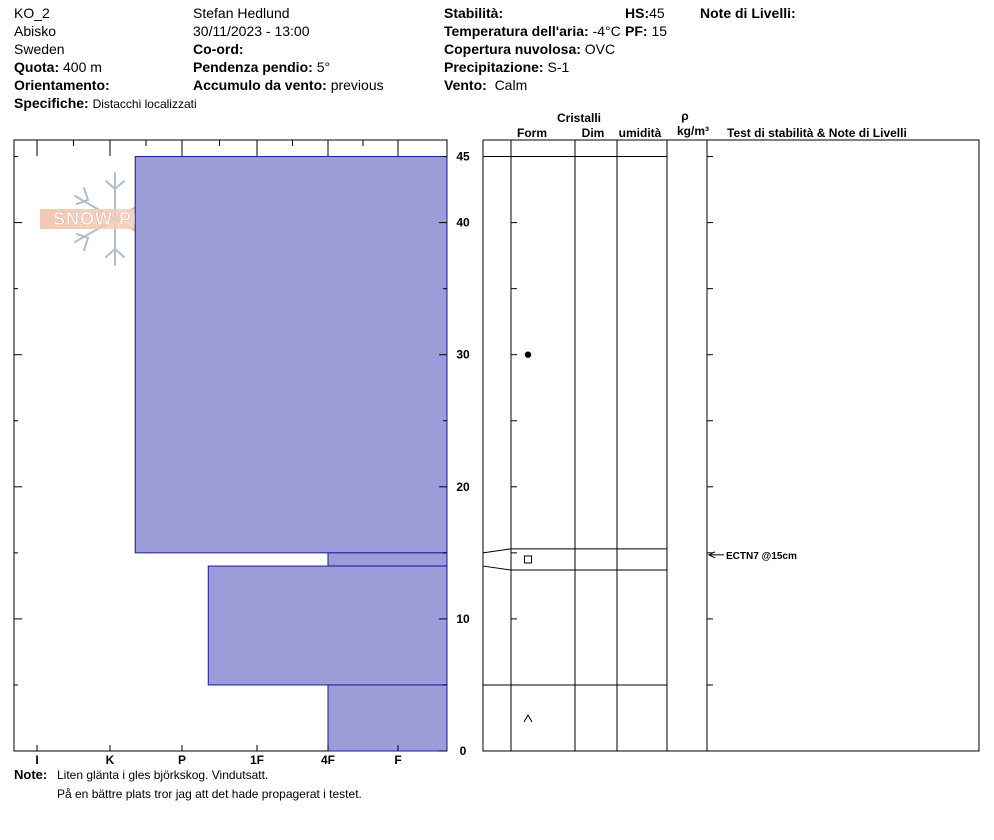  I want to click on wind-loading-value: previous, so click(357, 85).